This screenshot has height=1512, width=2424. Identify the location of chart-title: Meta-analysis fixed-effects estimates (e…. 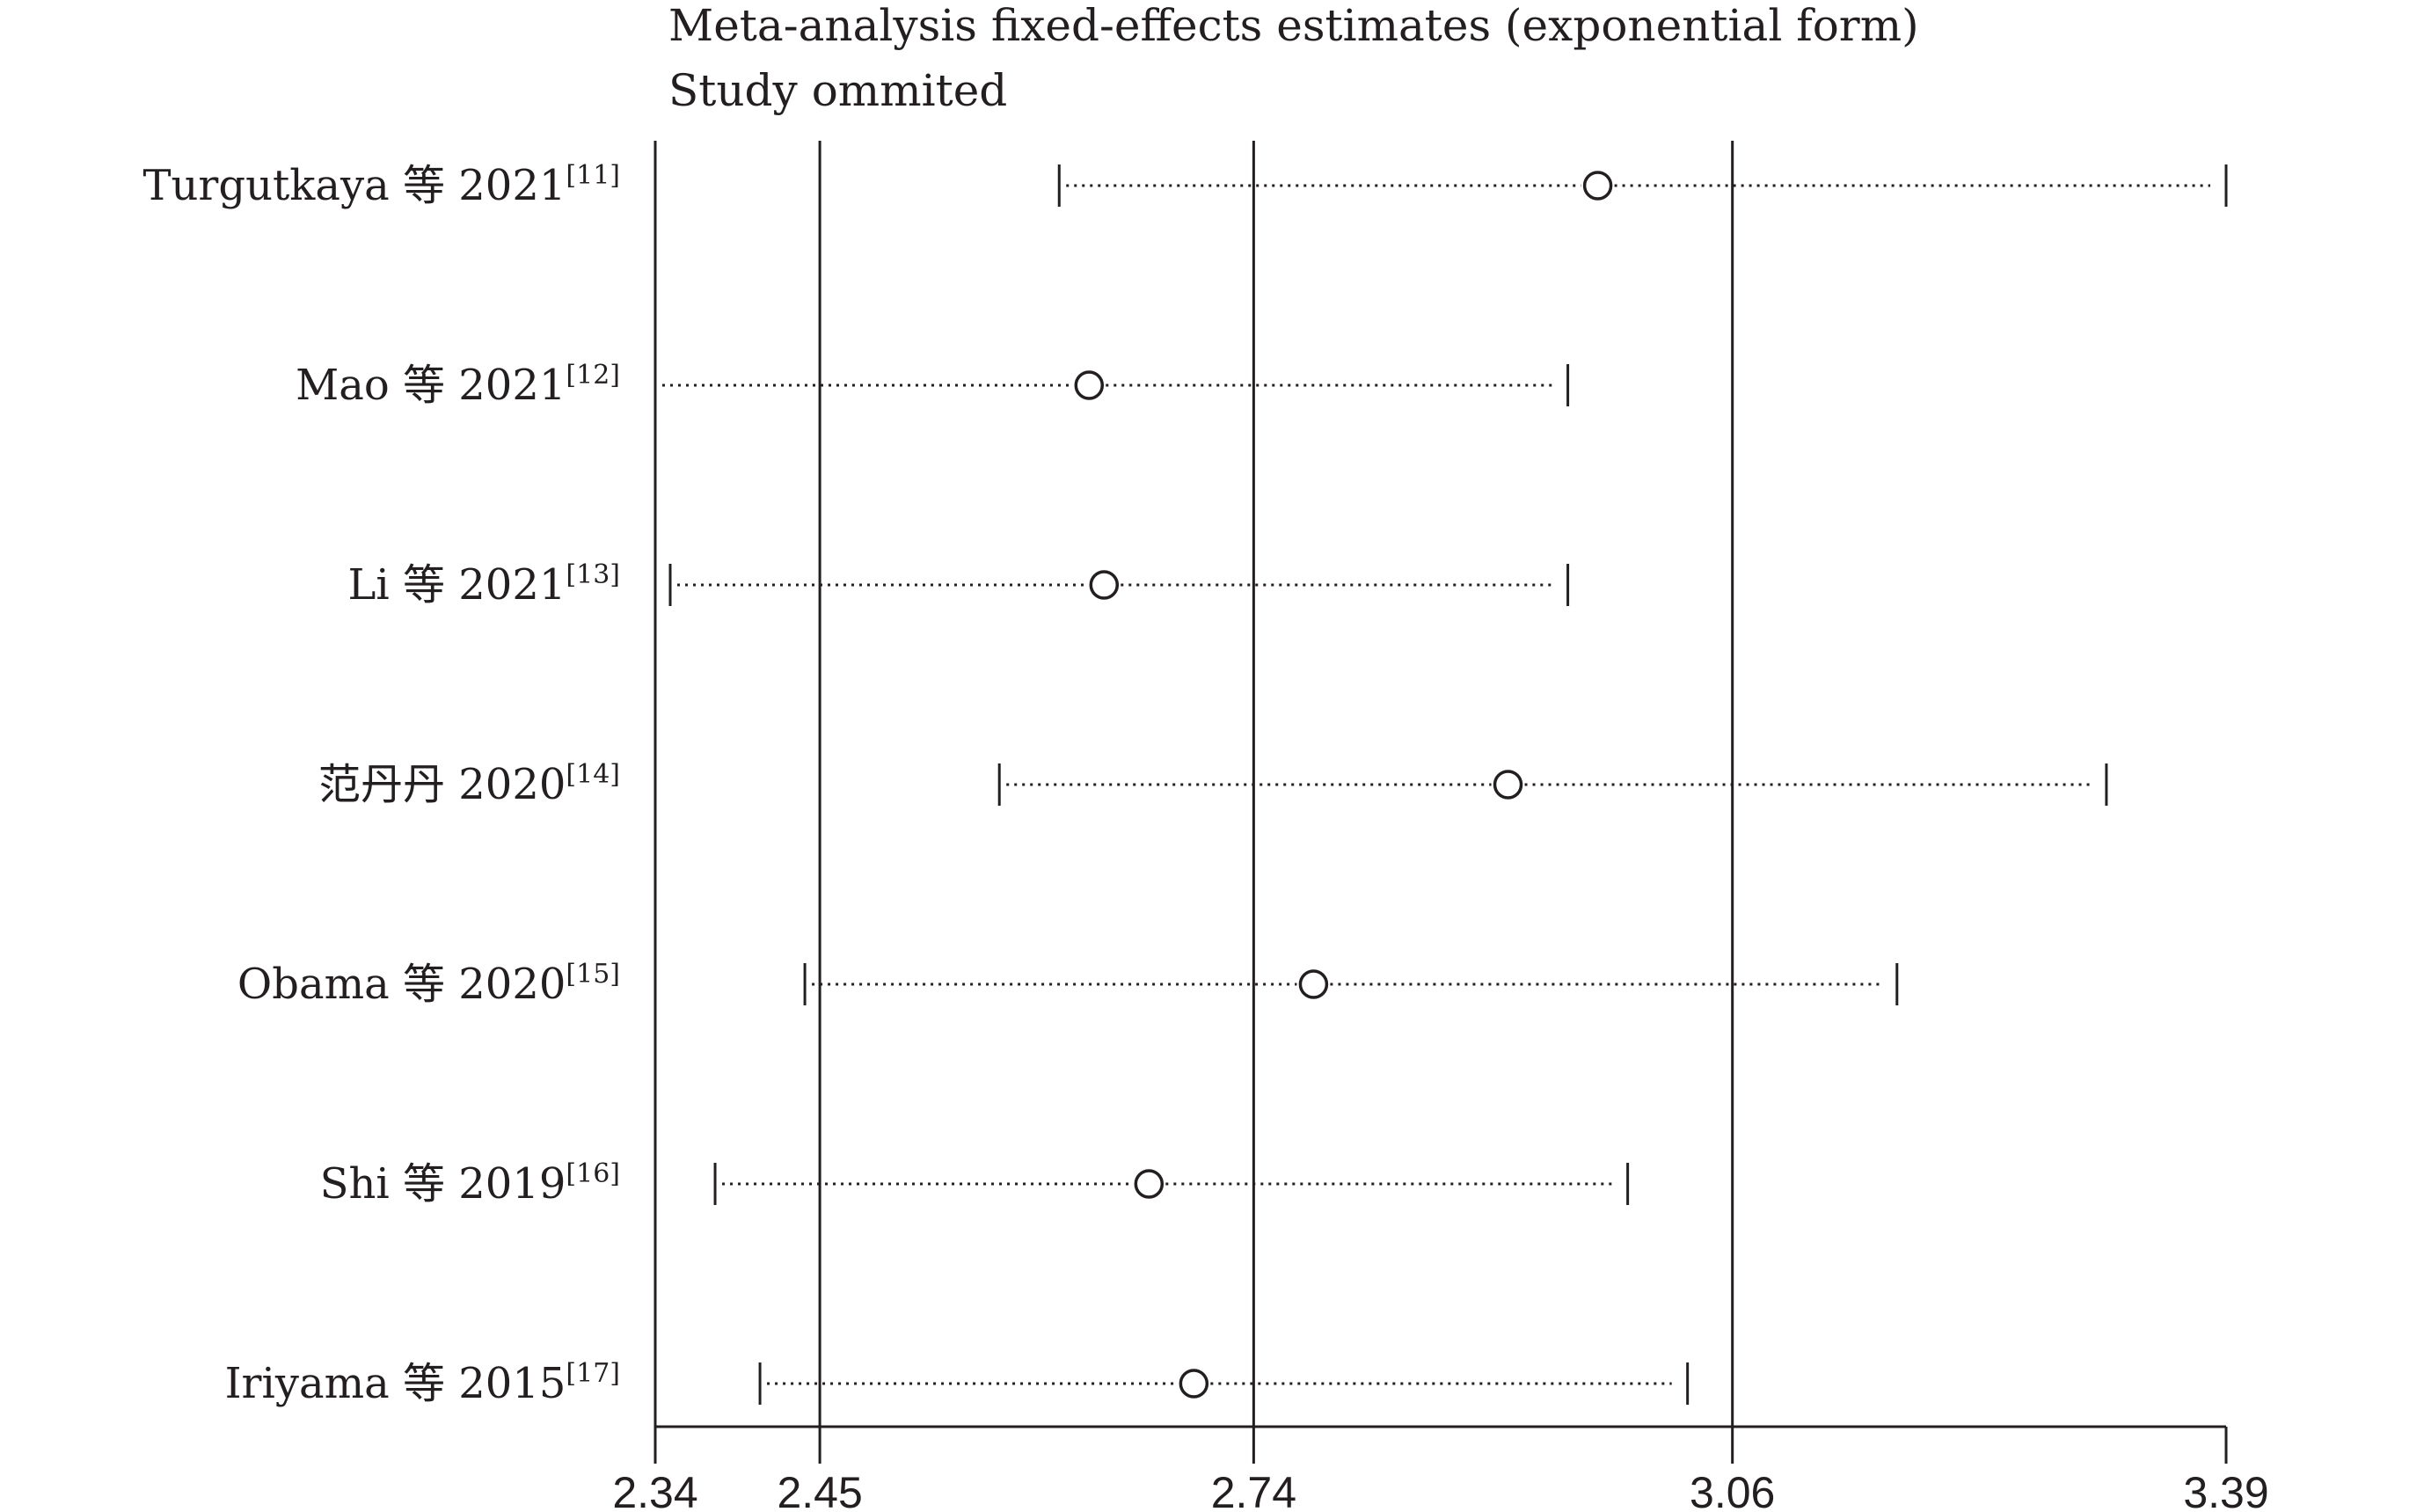
(1293, 25).